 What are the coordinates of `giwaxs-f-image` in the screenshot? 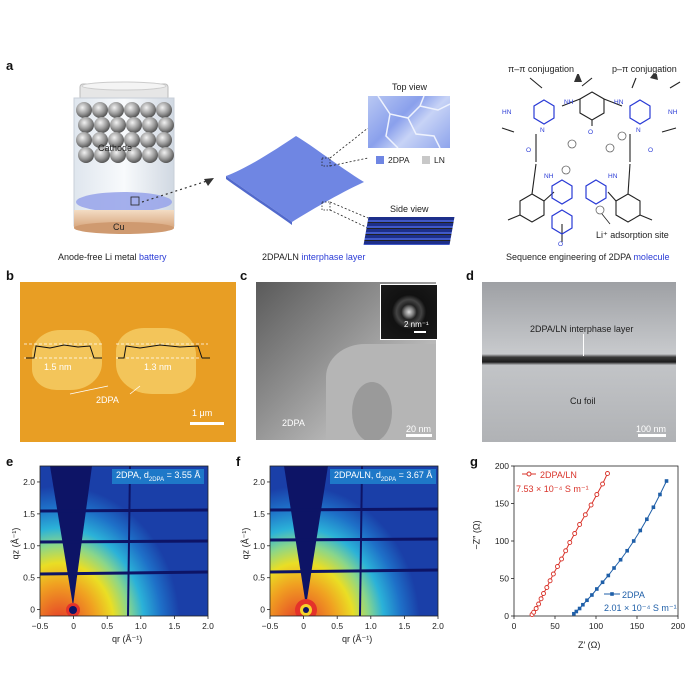 It's located at (354, 541).